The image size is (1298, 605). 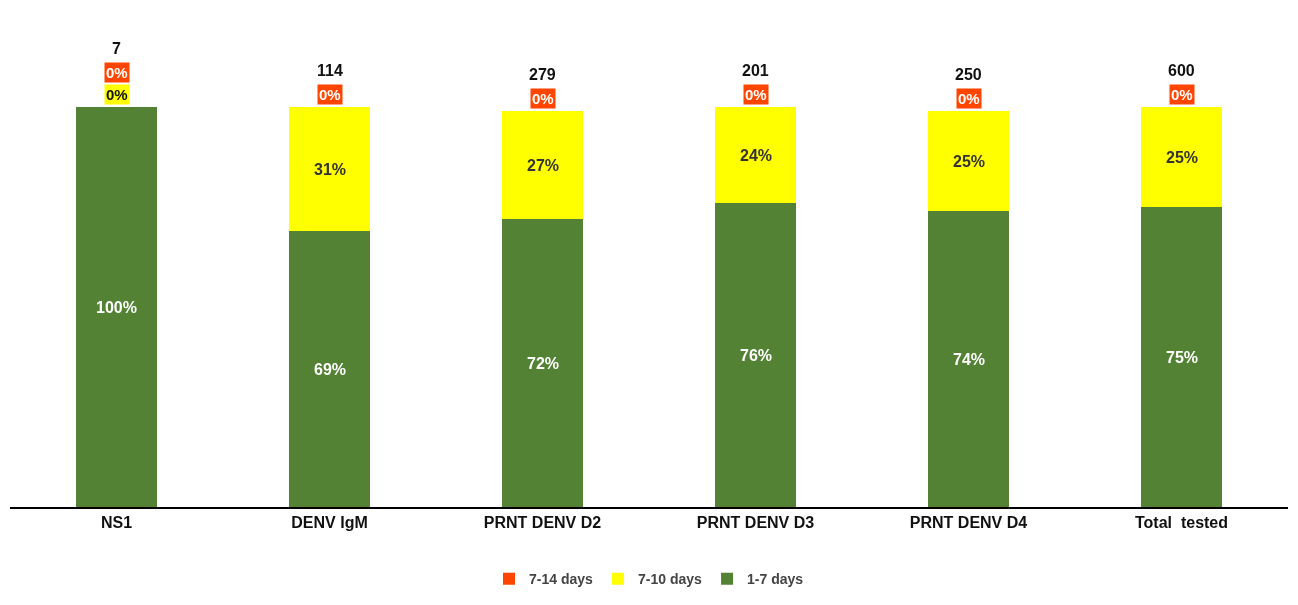 I want to click on data-label: 75%, so click(x=1182, y=357).